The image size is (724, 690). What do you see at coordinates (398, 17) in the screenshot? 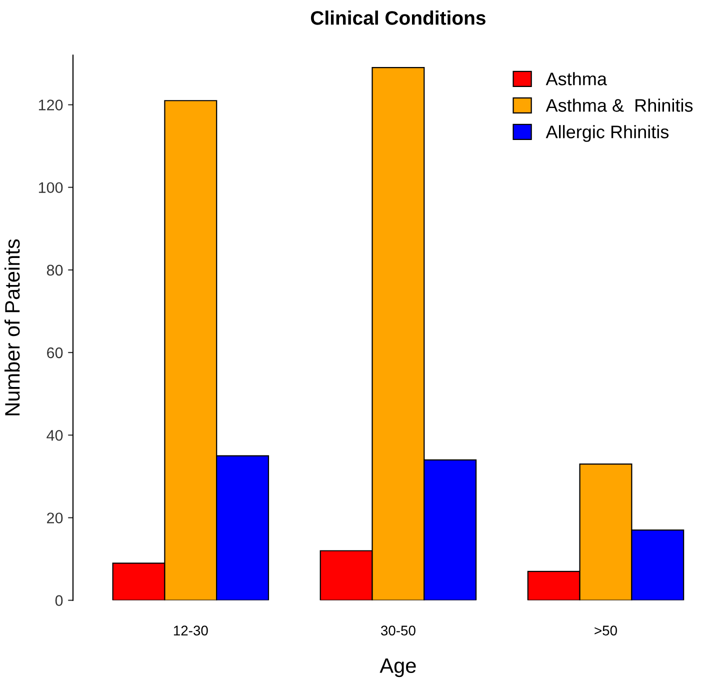
I see `chart-title: Clinical Conditions` at bounding box center [398, 17].